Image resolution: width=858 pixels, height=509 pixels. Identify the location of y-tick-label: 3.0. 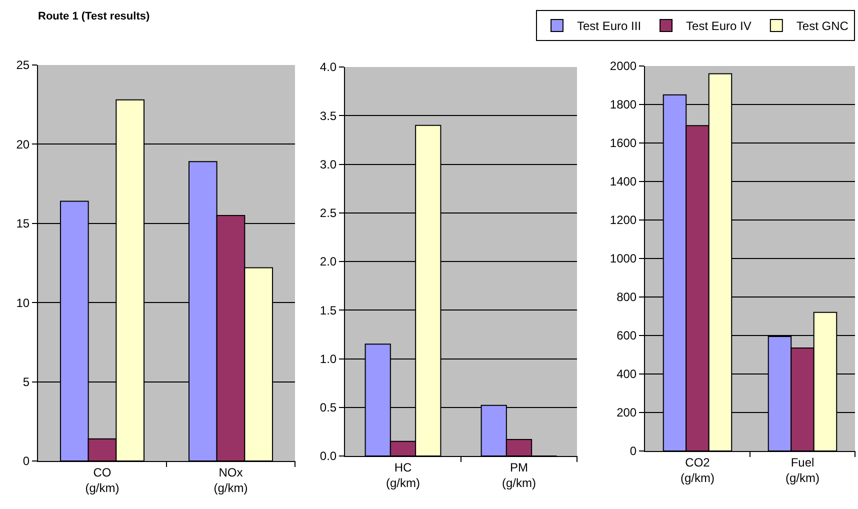
(328, 164).